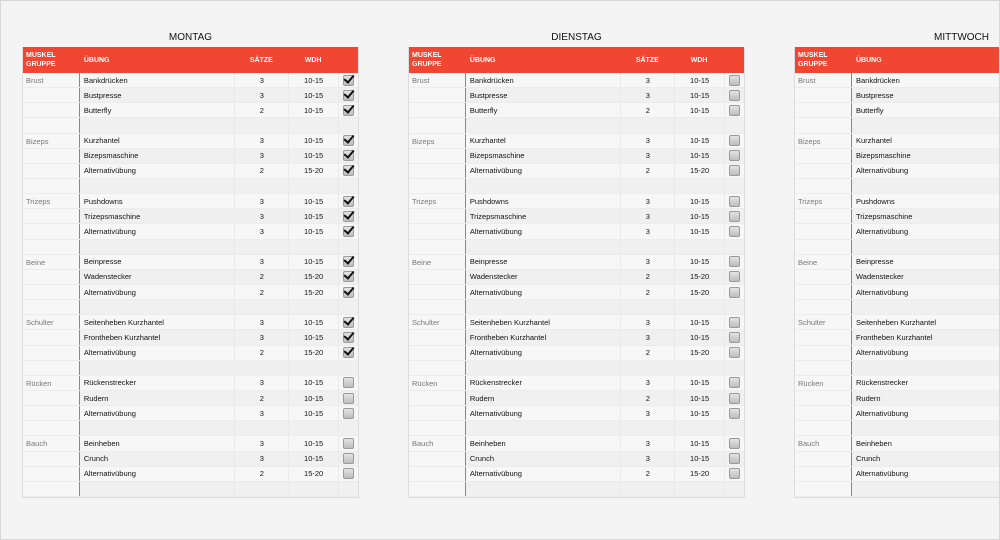 The image size is (1000, 540). What do you see at coordinates (190, 474) in the screenshot?
I see `table-row: Alternativübung 2 15-20` at bounding box center [190, 474].